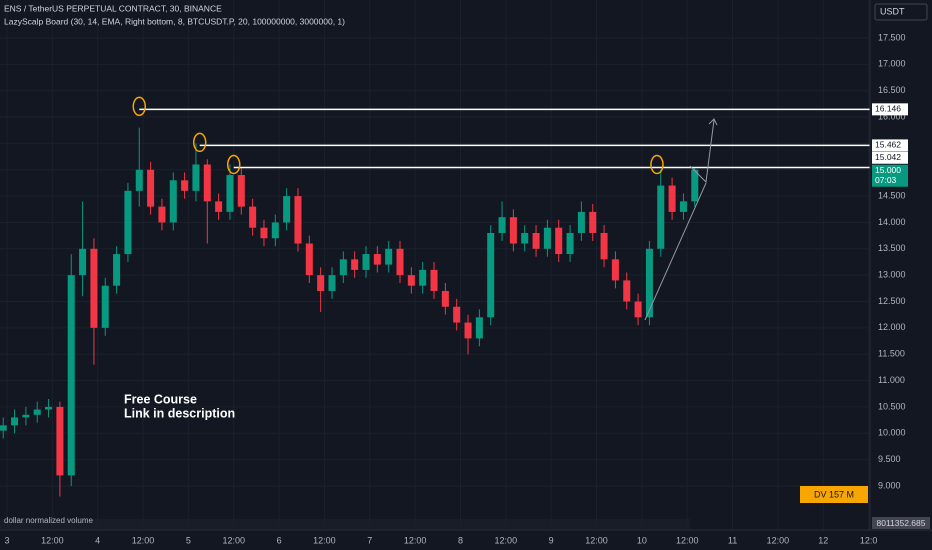 This screenshot has height=550, width=932. Describe the element at coordinates (179, 413) in the screenshot. I see `annotation: Link in description` at that location.